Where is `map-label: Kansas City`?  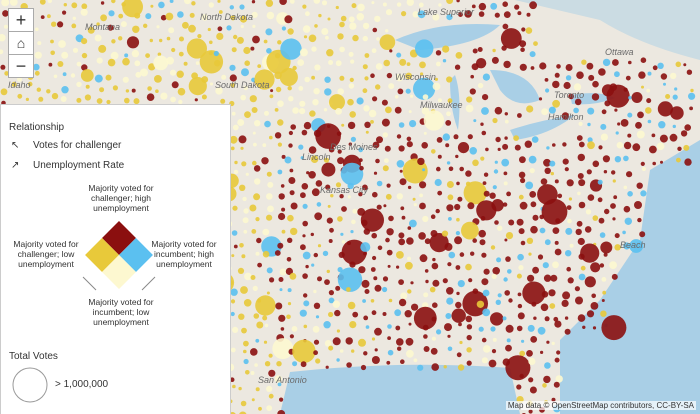
map-label: Kansas City is located at coordinates (344, 190).